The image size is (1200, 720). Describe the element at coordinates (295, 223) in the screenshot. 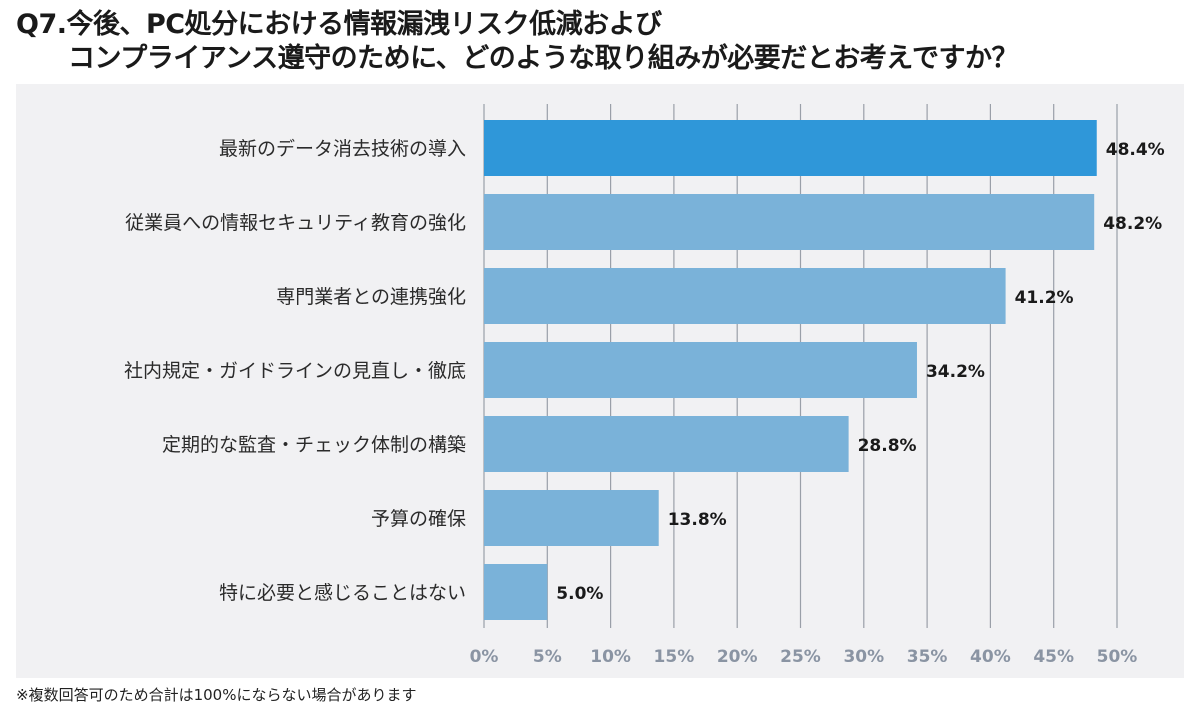

I see `category-label: 従業員への情報セキュリティ教育の強化` at that location.